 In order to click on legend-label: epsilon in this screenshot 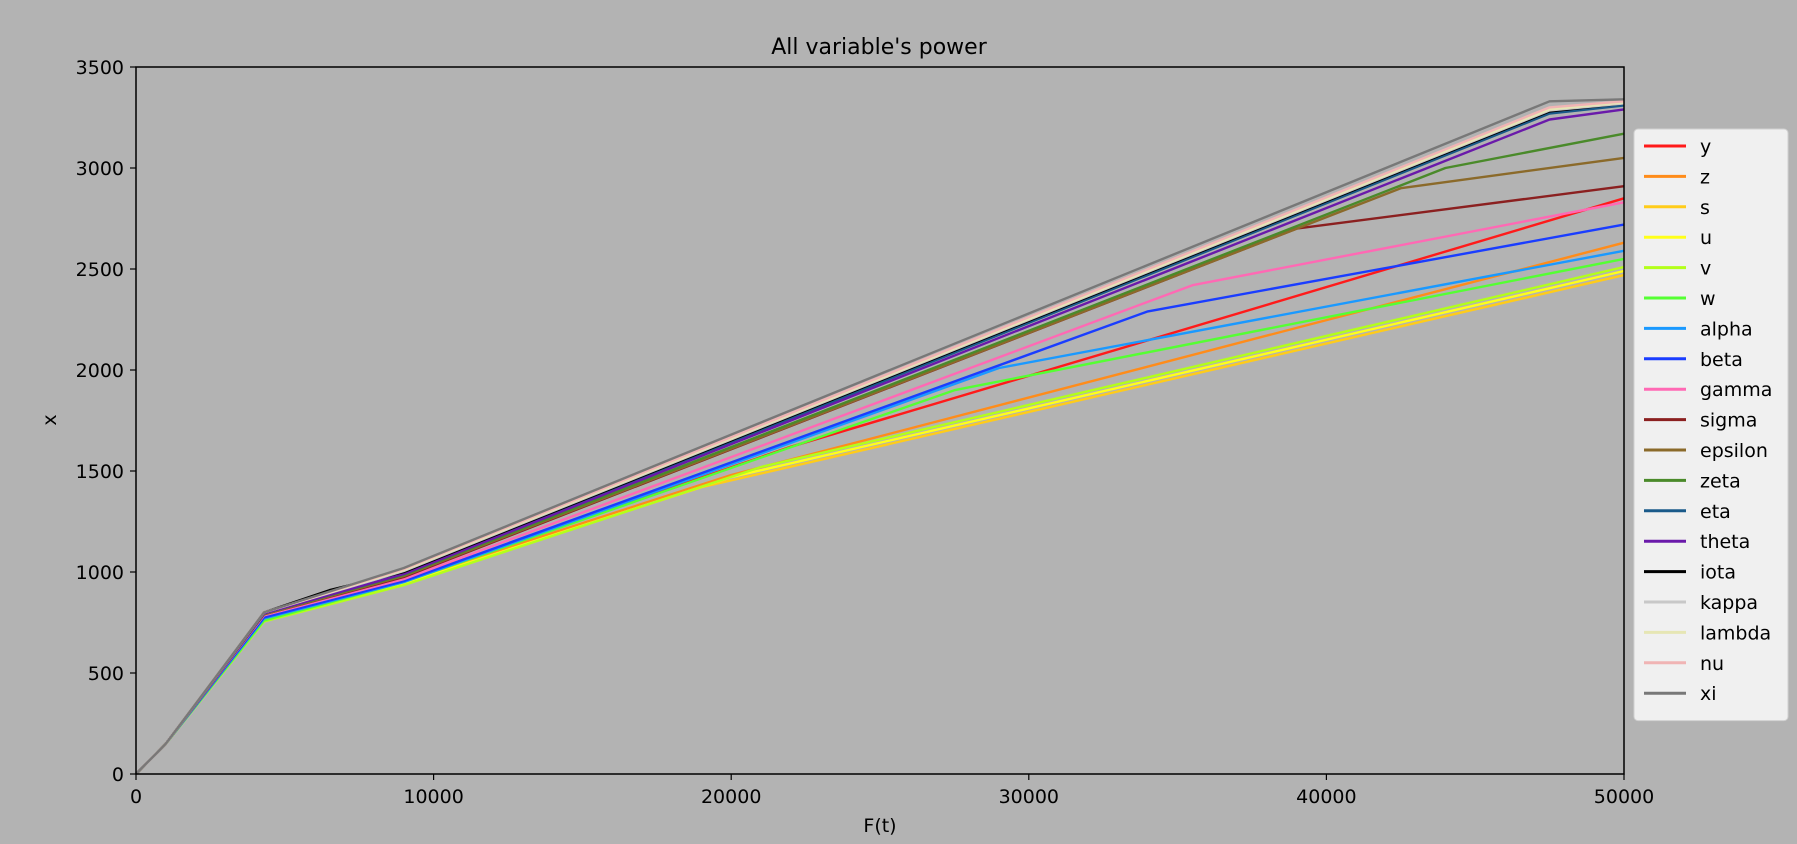, I will do `click(1734, 451)`.